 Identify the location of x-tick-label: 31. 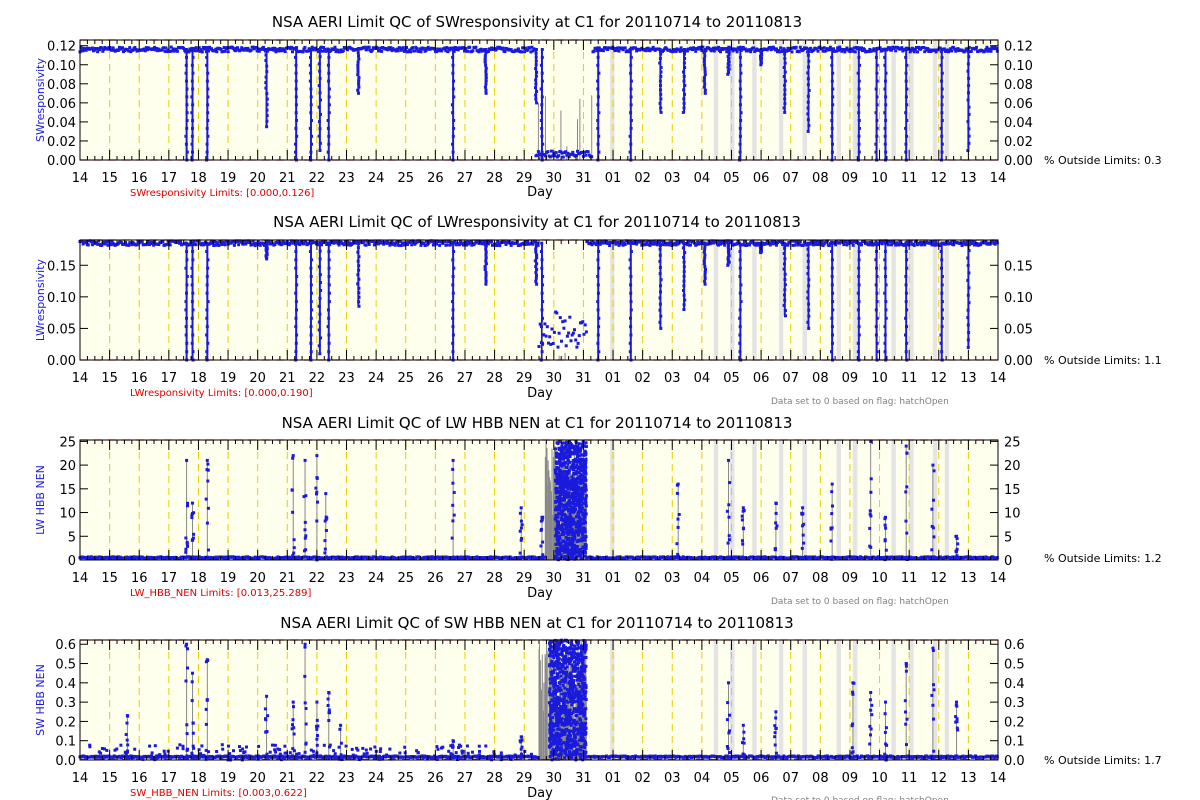
(583, 178).